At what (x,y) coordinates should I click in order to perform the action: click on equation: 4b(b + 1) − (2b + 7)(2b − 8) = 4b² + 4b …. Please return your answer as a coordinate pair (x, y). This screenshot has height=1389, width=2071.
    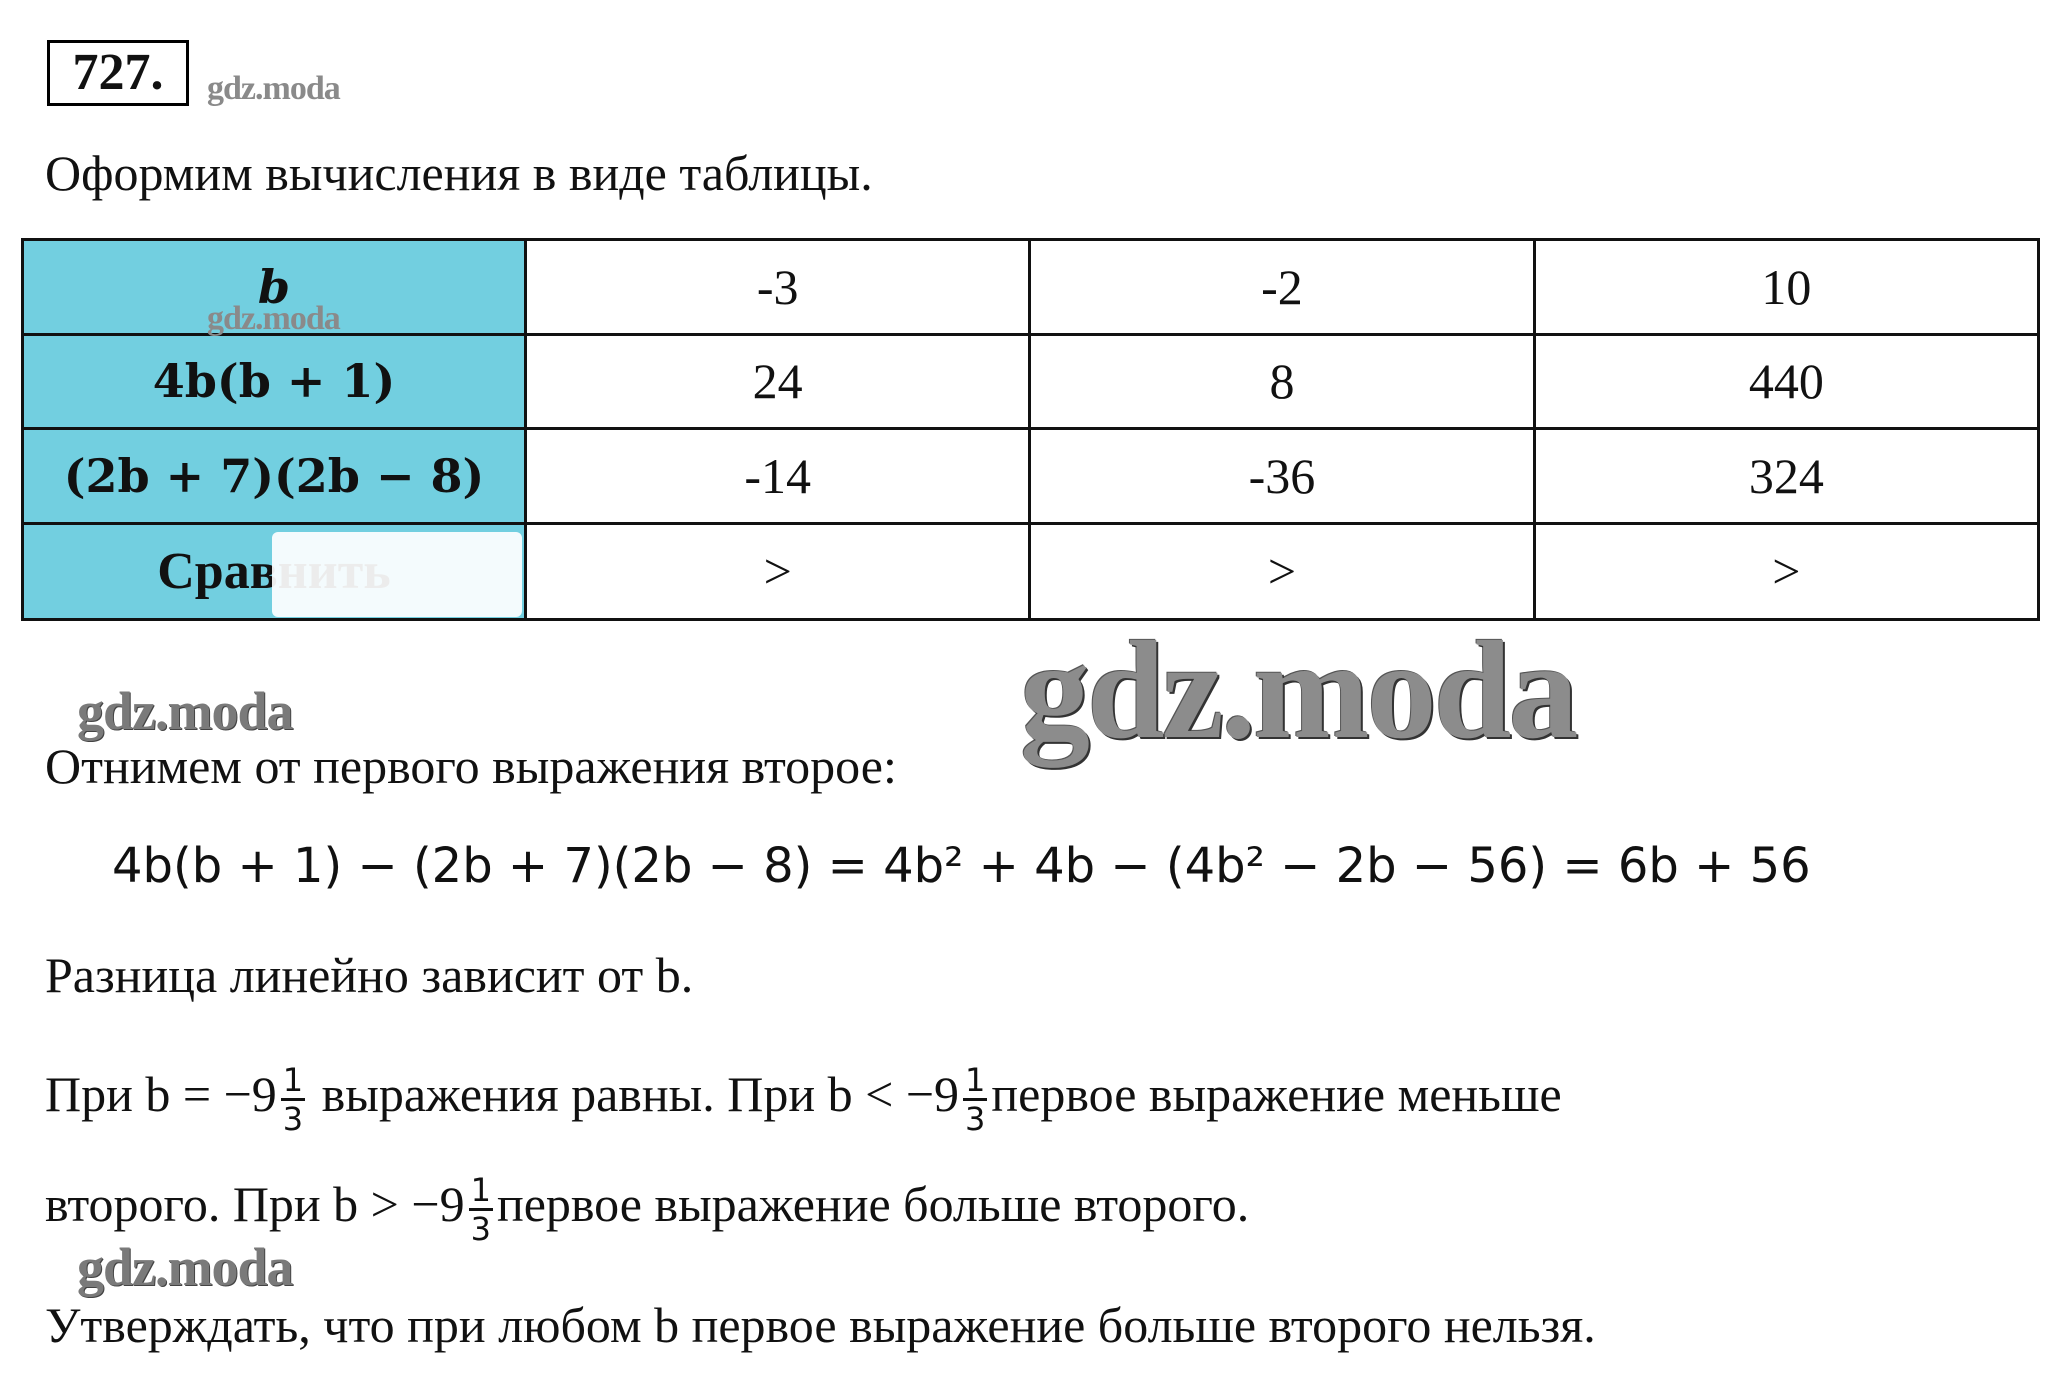
    Looking at the image, I should click on (961, 866).